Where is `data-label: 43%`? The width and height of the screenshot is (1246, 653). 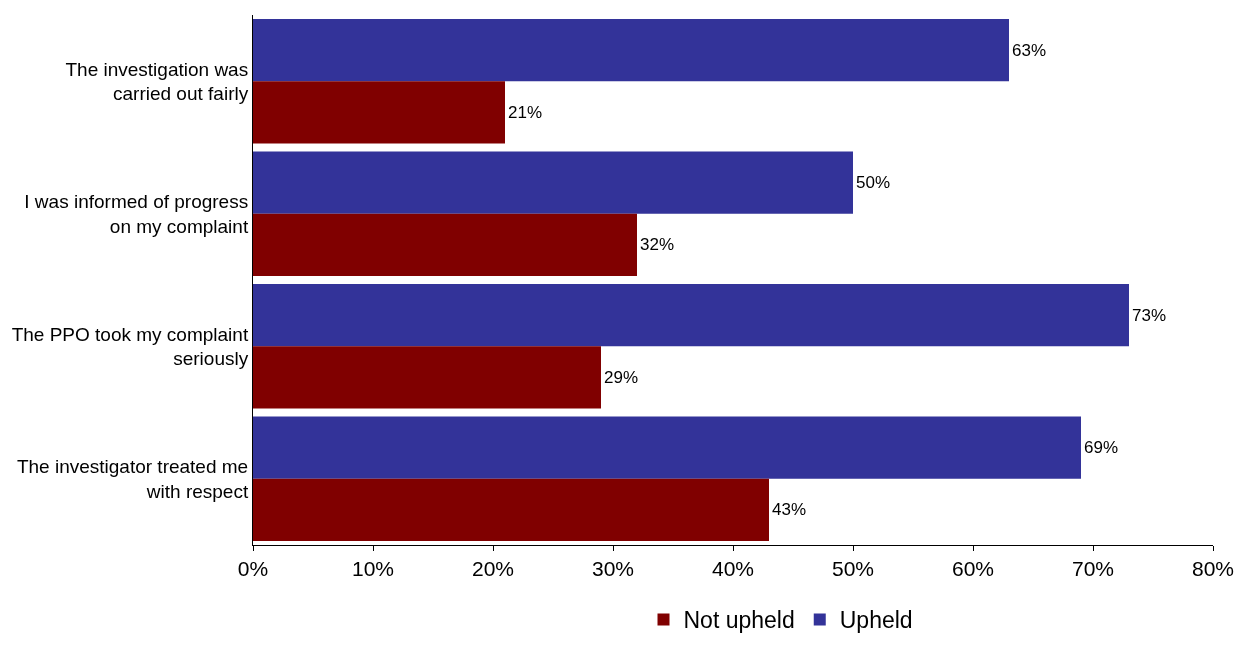 data-label: 43% is located at coordinates (789, 510).